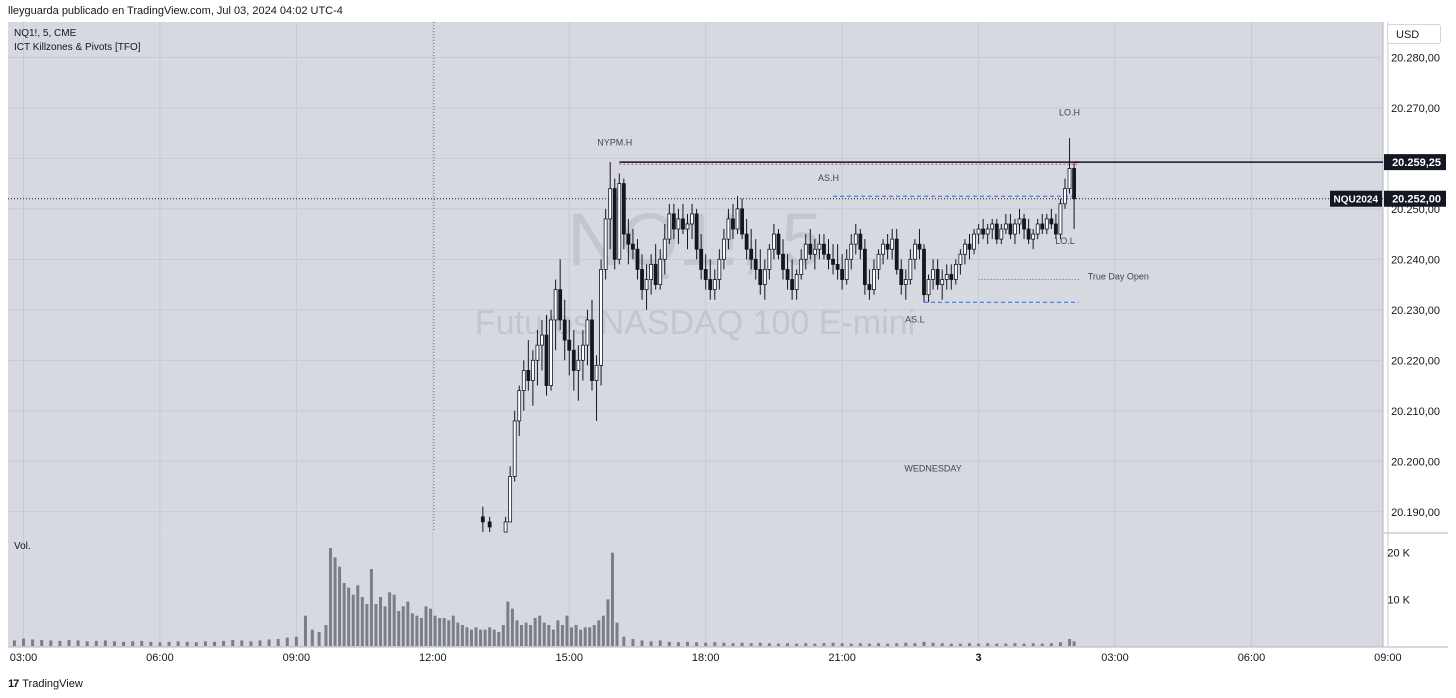 The width and height of the screenshot is (1456, 698). What do you see at coordinates (433, 658) in the screenshot?
I see `xtick-3: 12:00` at bounding box center [433, 658].